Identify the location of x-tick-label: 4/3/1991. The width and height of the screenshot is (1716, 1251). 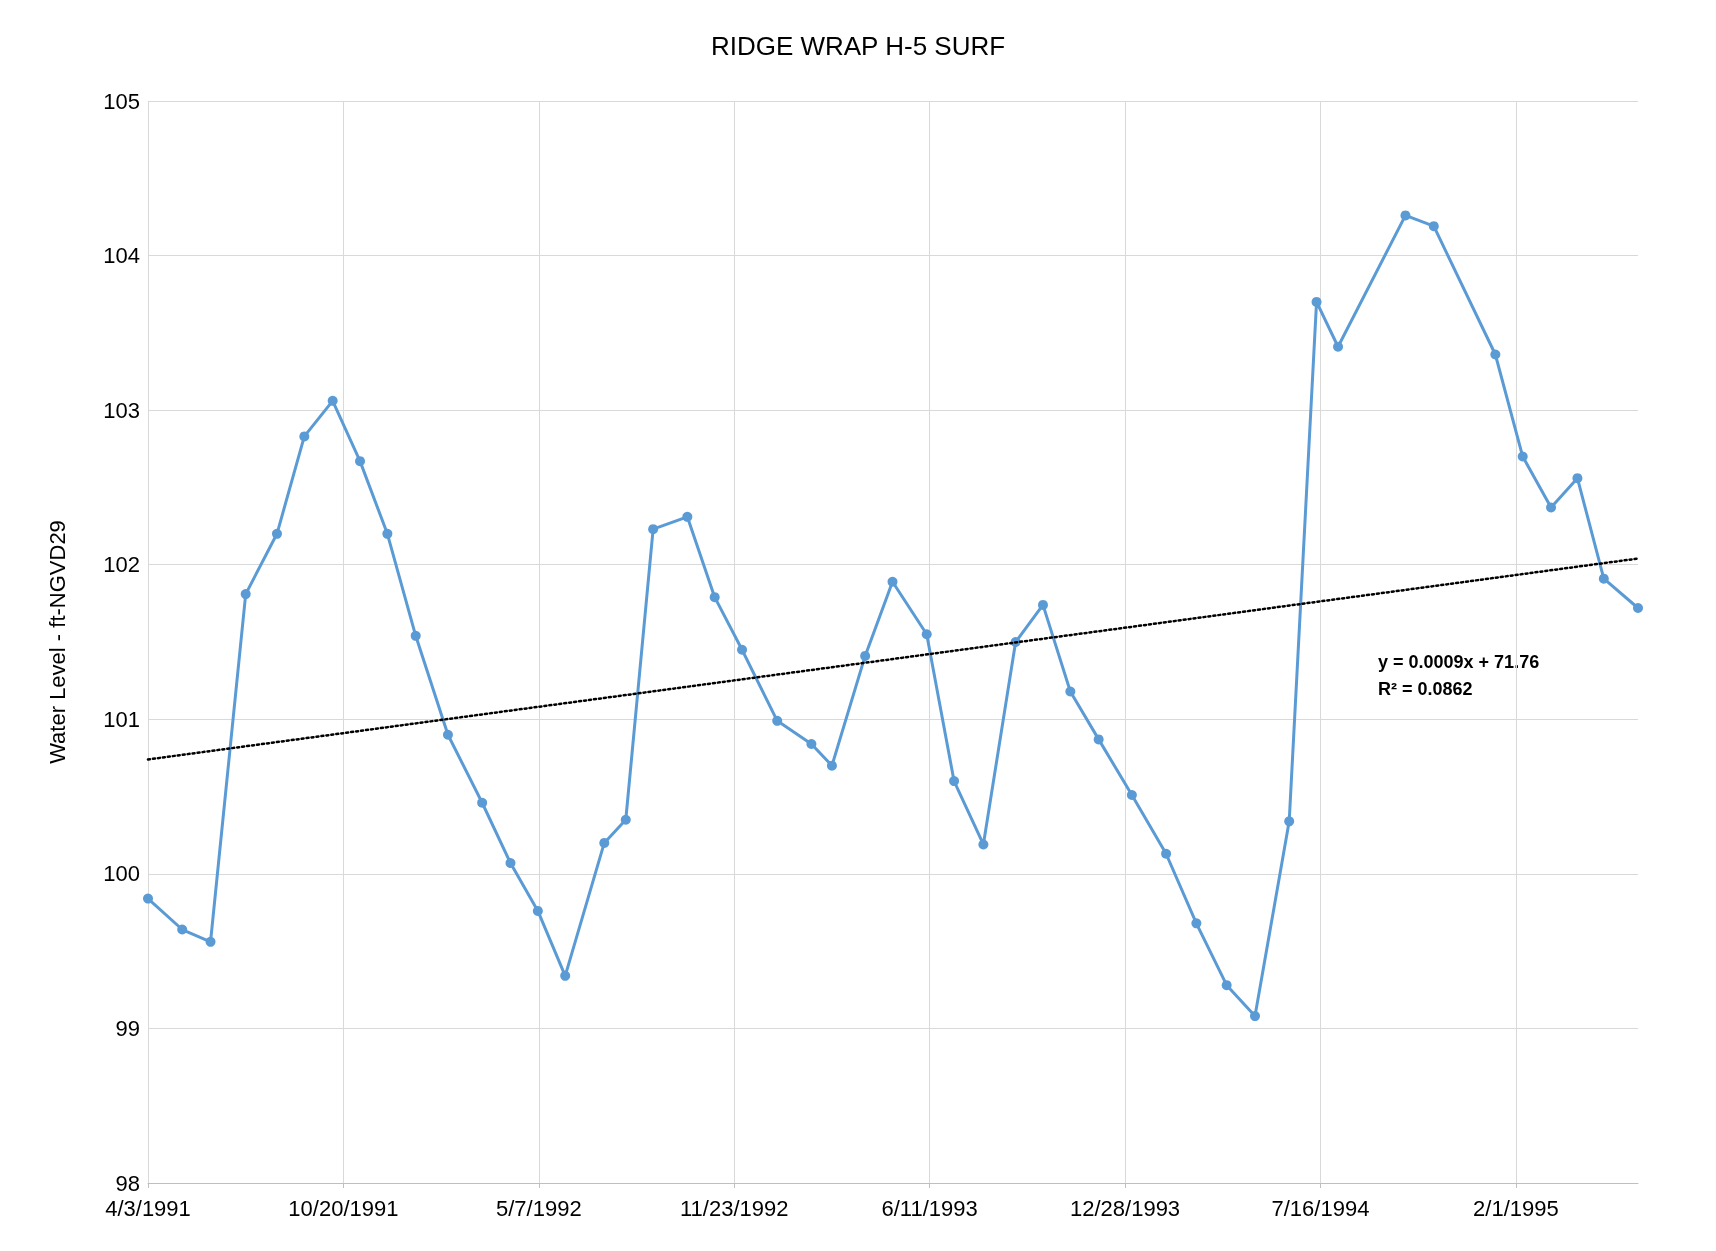
(148, 1208).